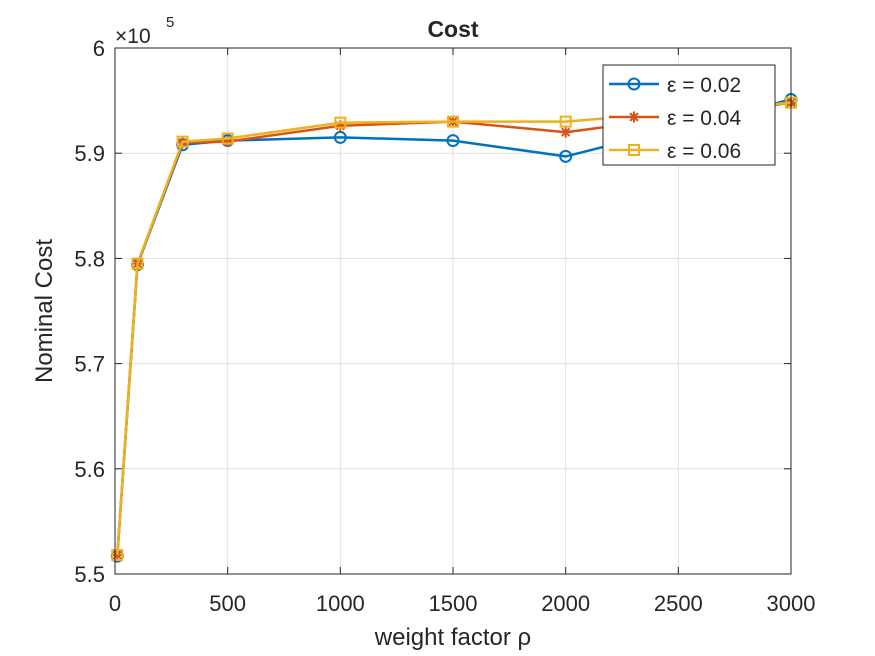  Describe the element at coordinates (89, 574) in the screenshot. I see `y-tick-label: 5.5` at that location.